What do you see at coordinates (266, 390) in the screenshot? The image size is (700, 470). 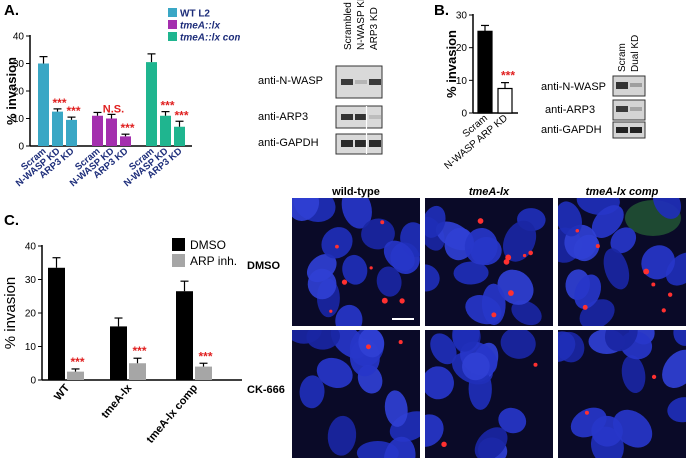 I see `micrograph-row-label: CK-666` at bounding box center [266, 390].